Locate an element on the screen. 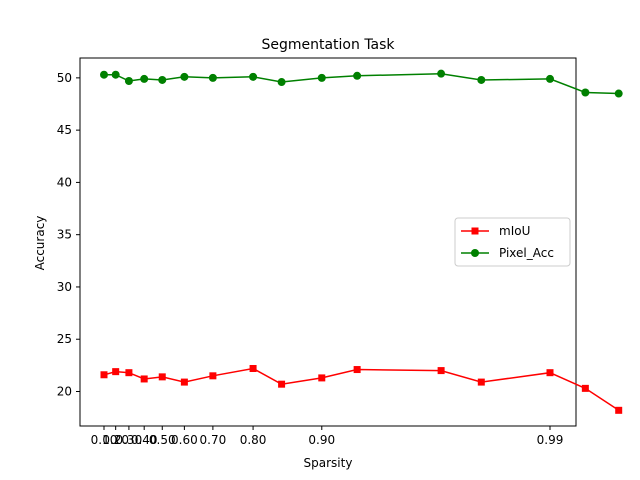 The width and height of the screenshot is (640, 480). legend-label: Pixel_Acc is located at coordinates (526, 253).